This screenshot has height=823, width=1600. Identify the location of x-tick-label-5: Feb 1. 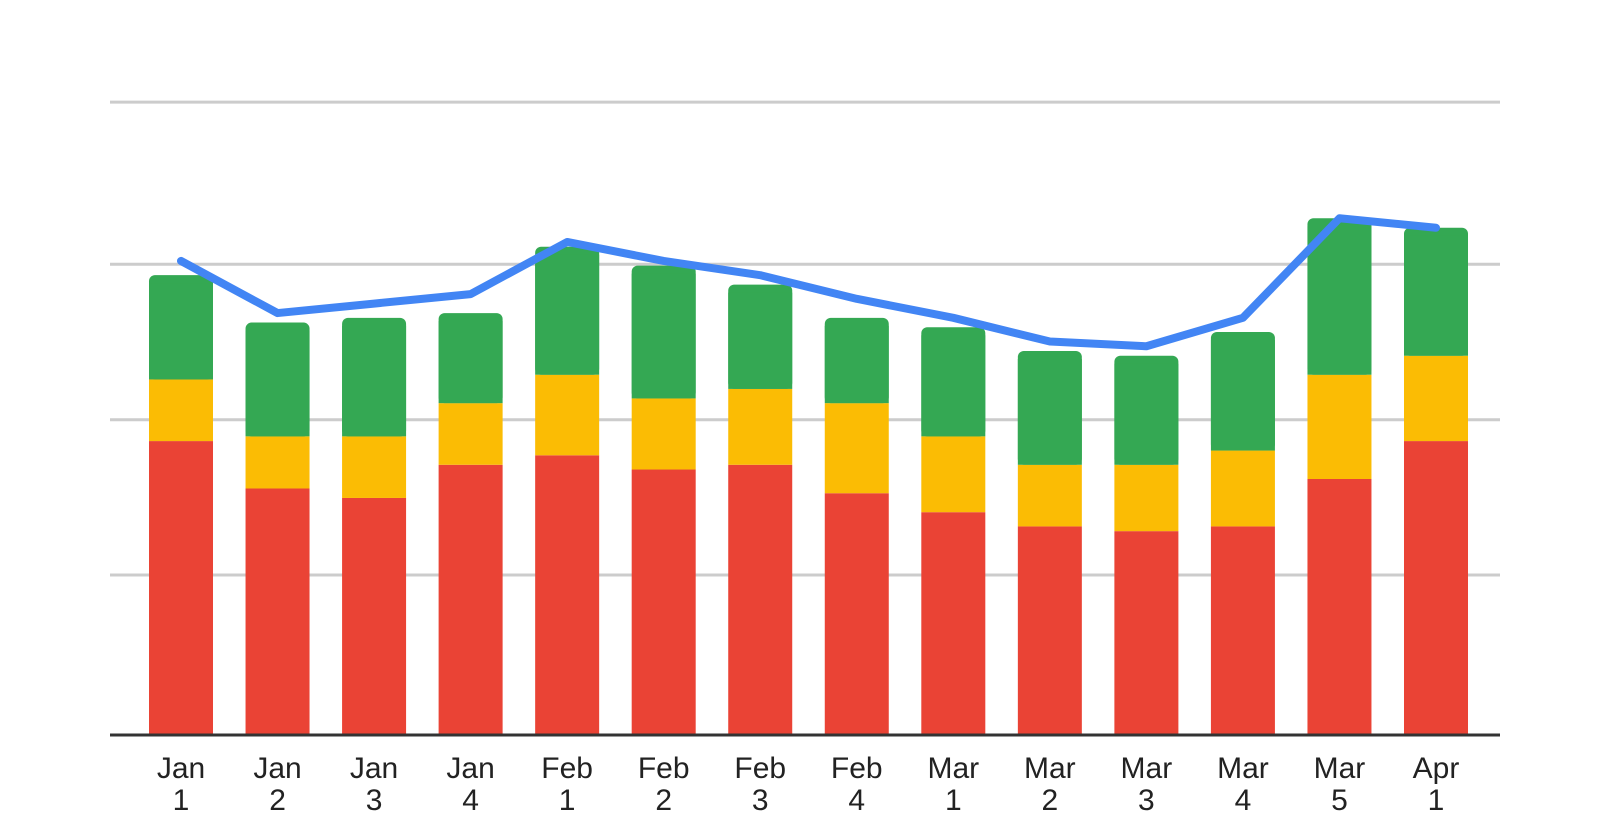
(567, 784).